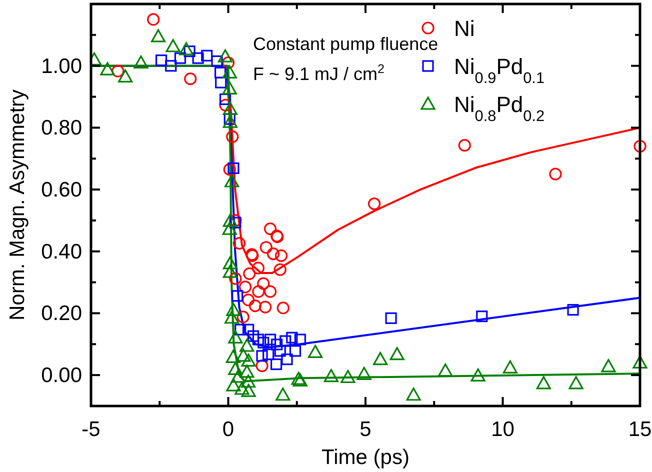 The height and width of the screenshot is (472, 652). Describe the element at coordinates (91, 429) in the screenshot. I see `x-tick-label: -5` at that location.